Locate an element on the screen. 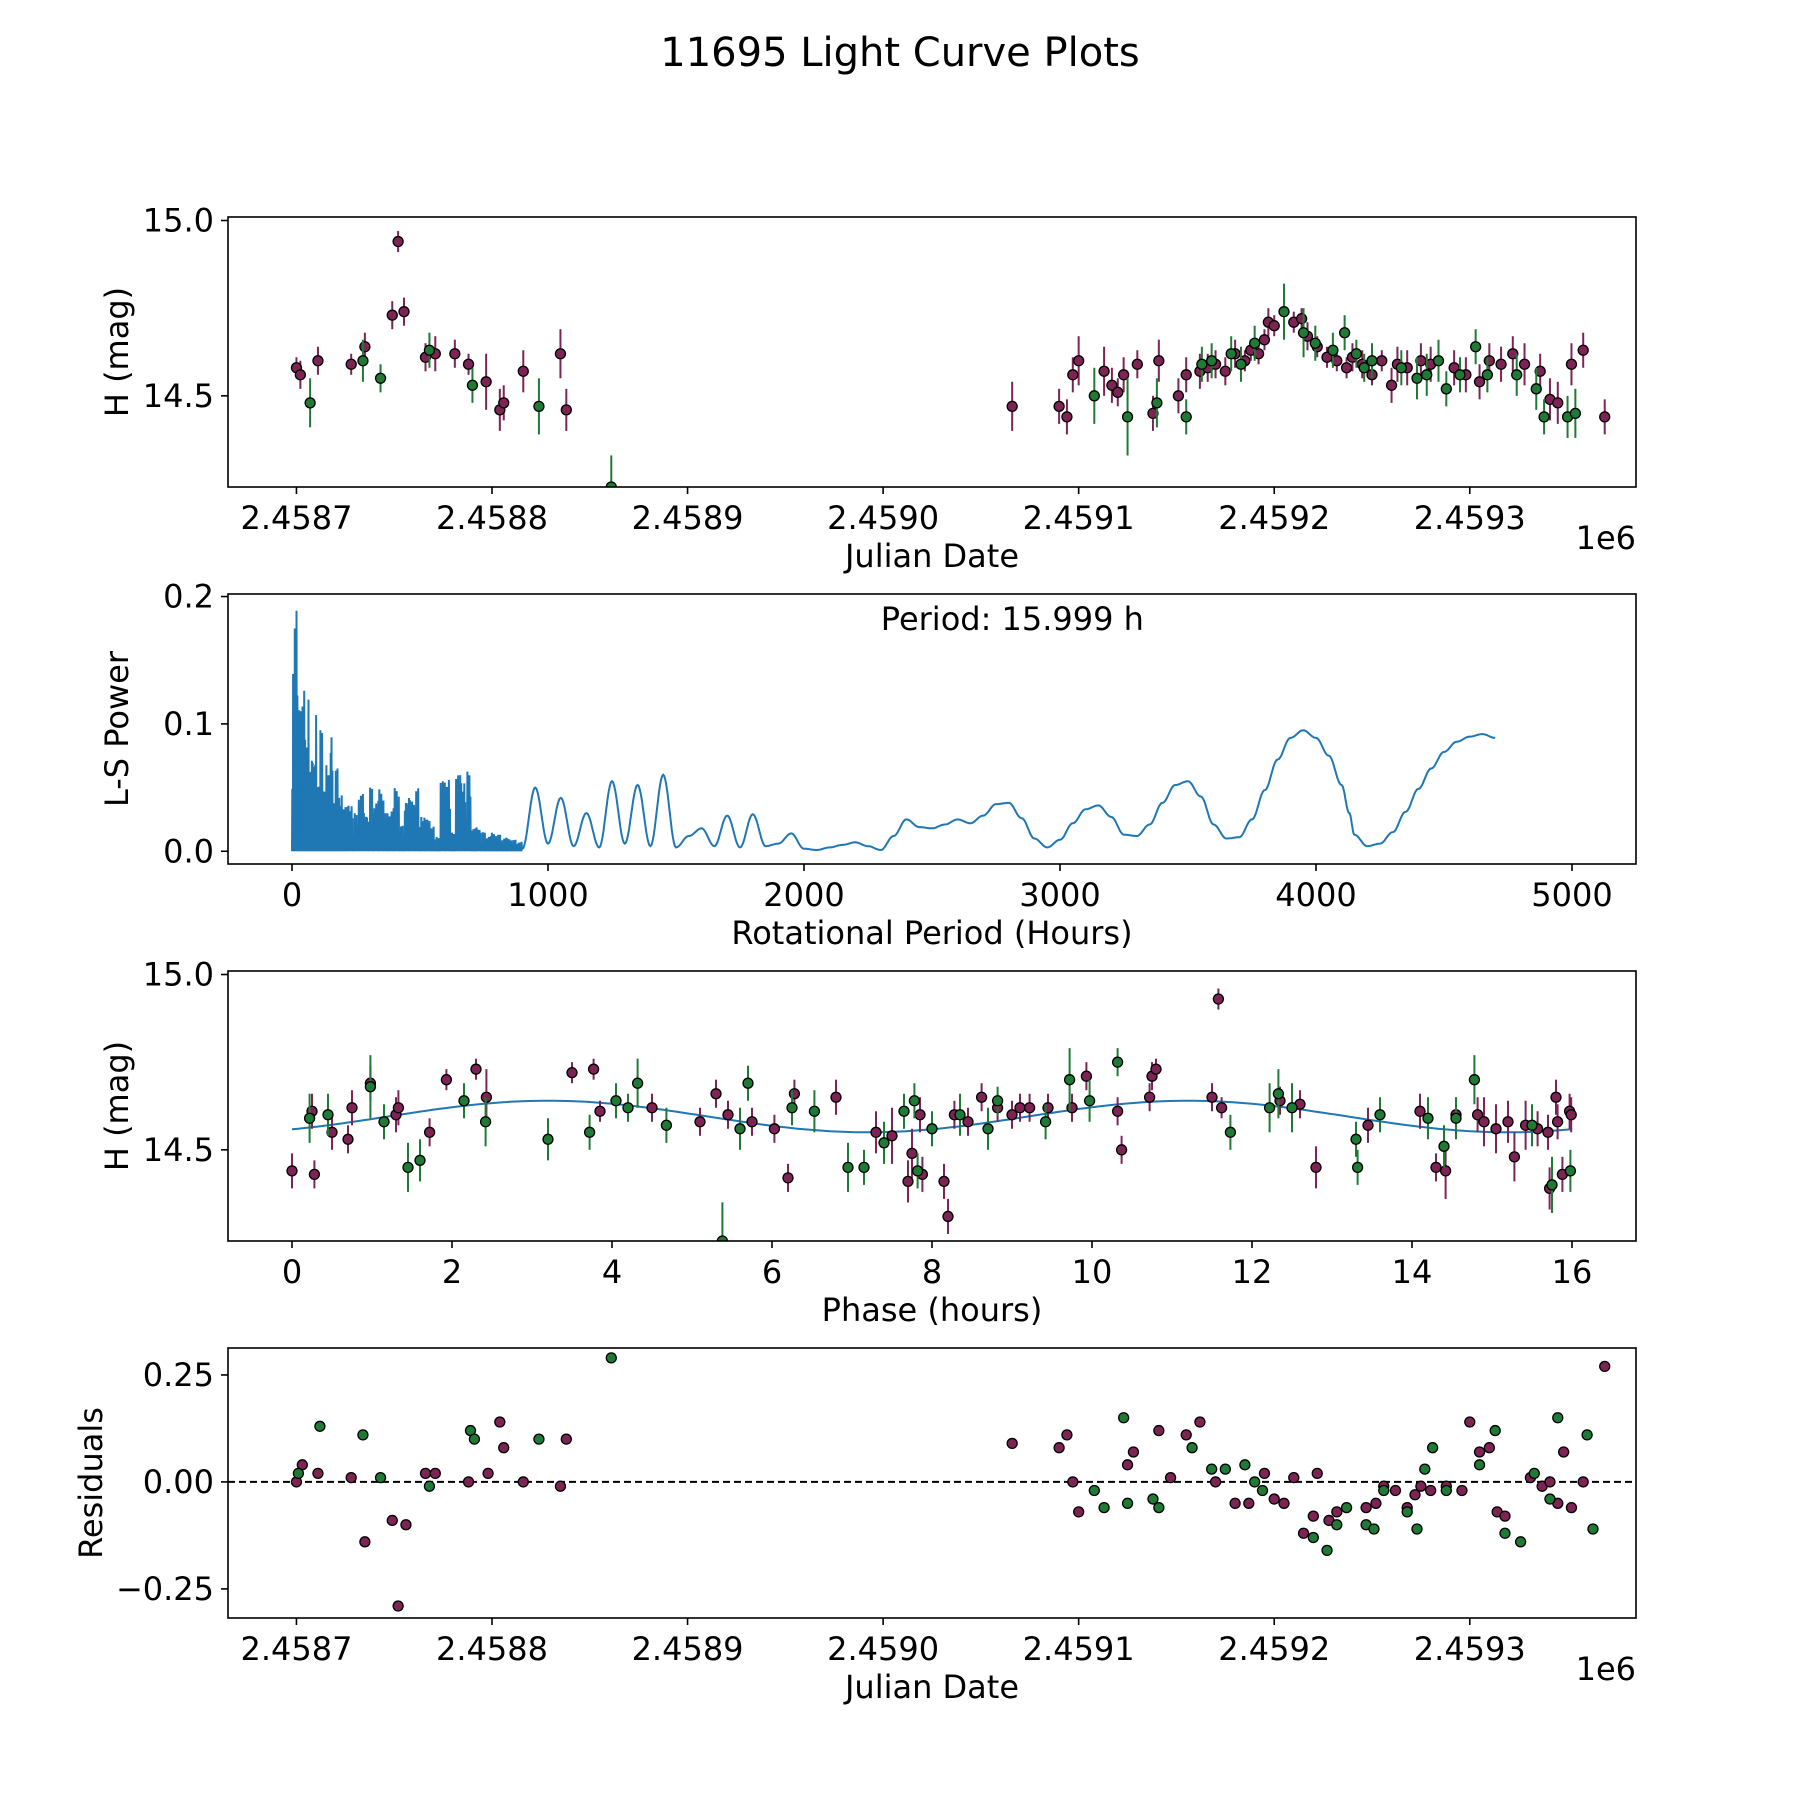 This screenshot has width=1800, height=1800. lightcurve-x-axis-label: Julian Date is located at coordinates (931, 556).